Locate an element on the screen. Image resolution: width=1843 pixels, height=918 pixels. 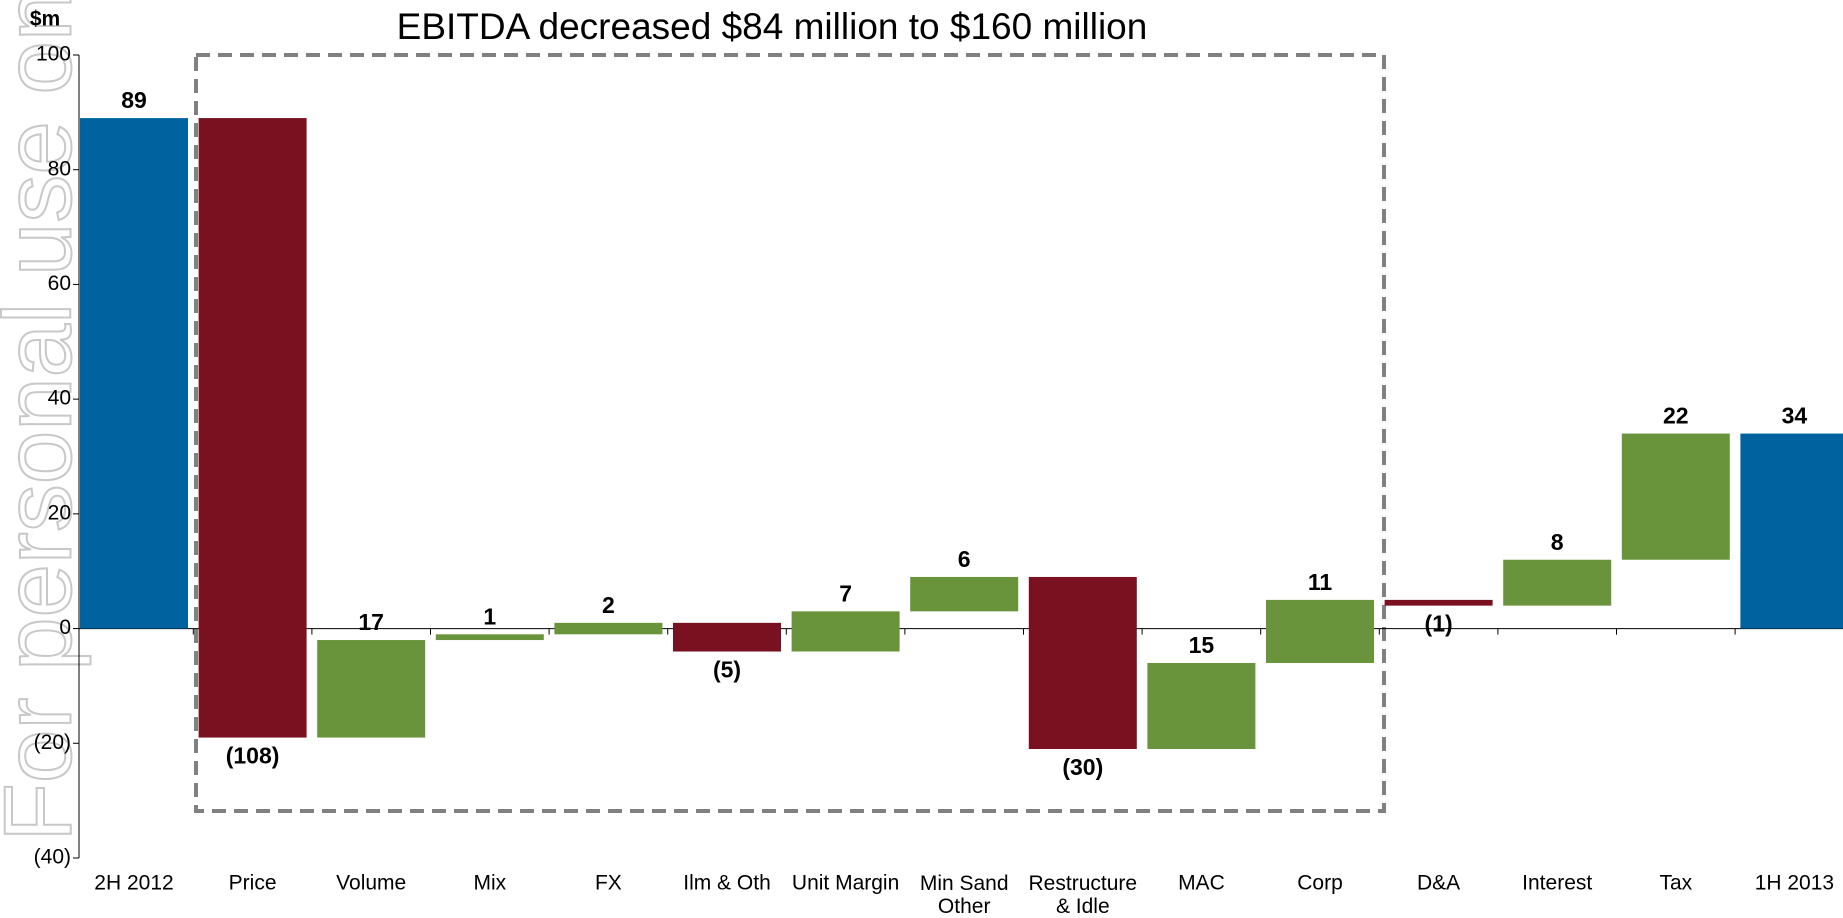
x-tick-label: MAC is located at coordinates (1201, 883).